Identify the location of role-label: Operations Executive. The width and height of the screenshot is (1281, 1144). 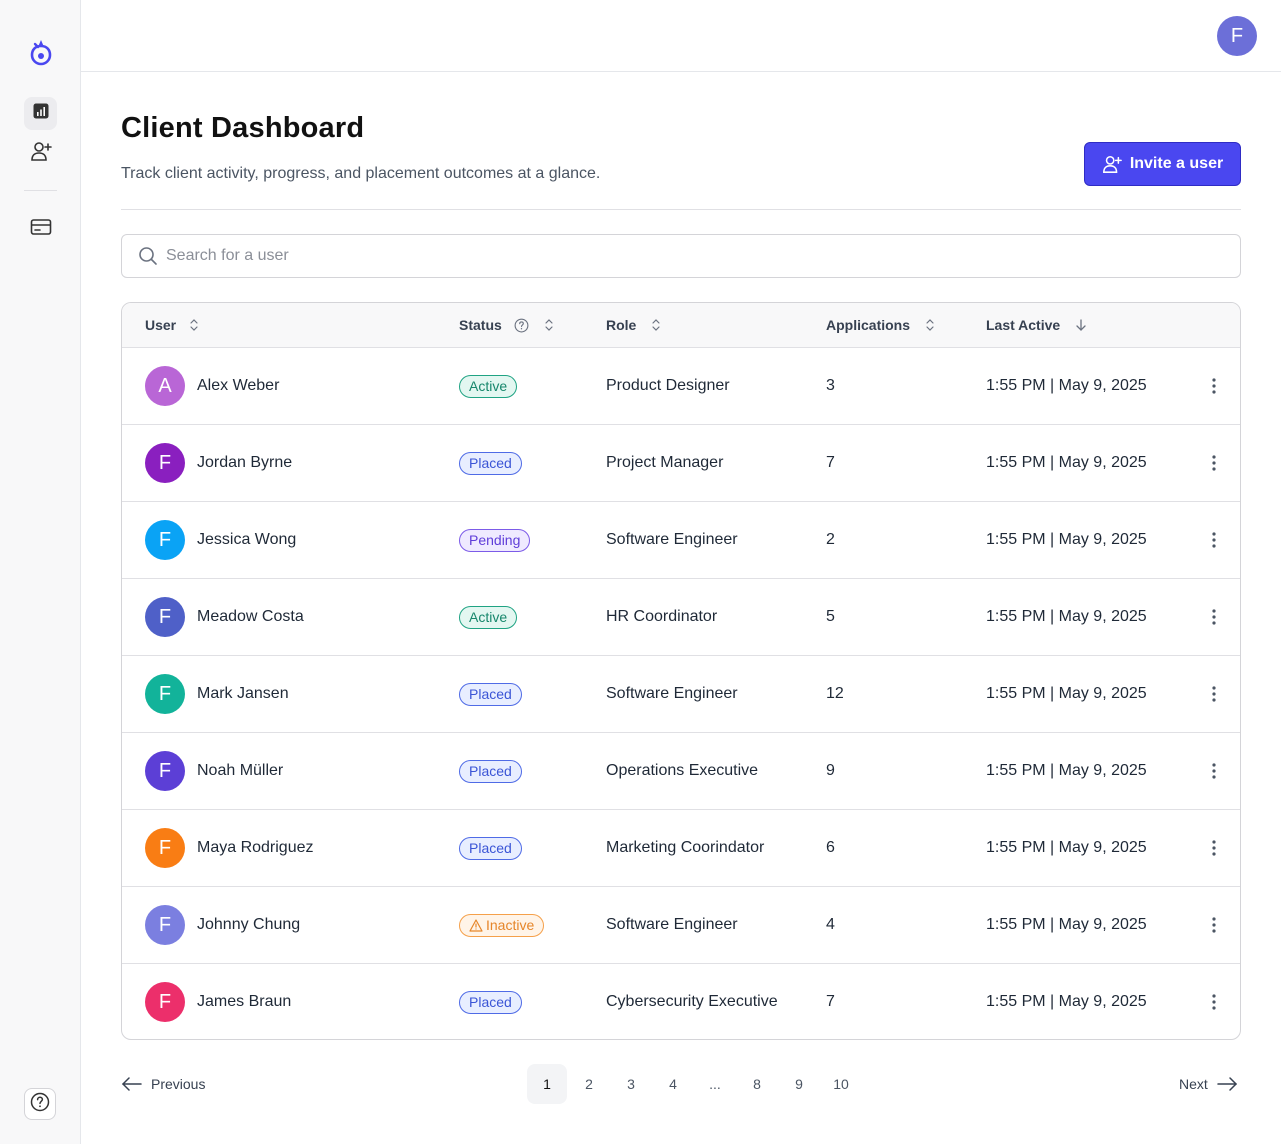
(682, 770).